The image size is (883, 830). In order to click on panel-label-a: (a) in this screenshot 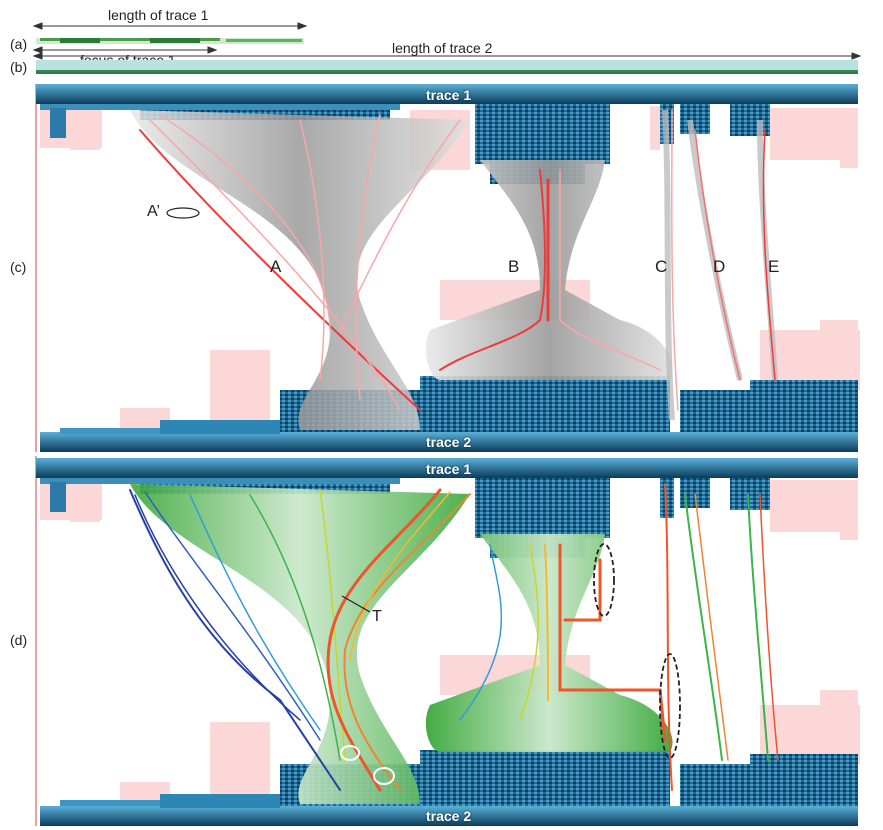, I will do `click(19, 44)`.